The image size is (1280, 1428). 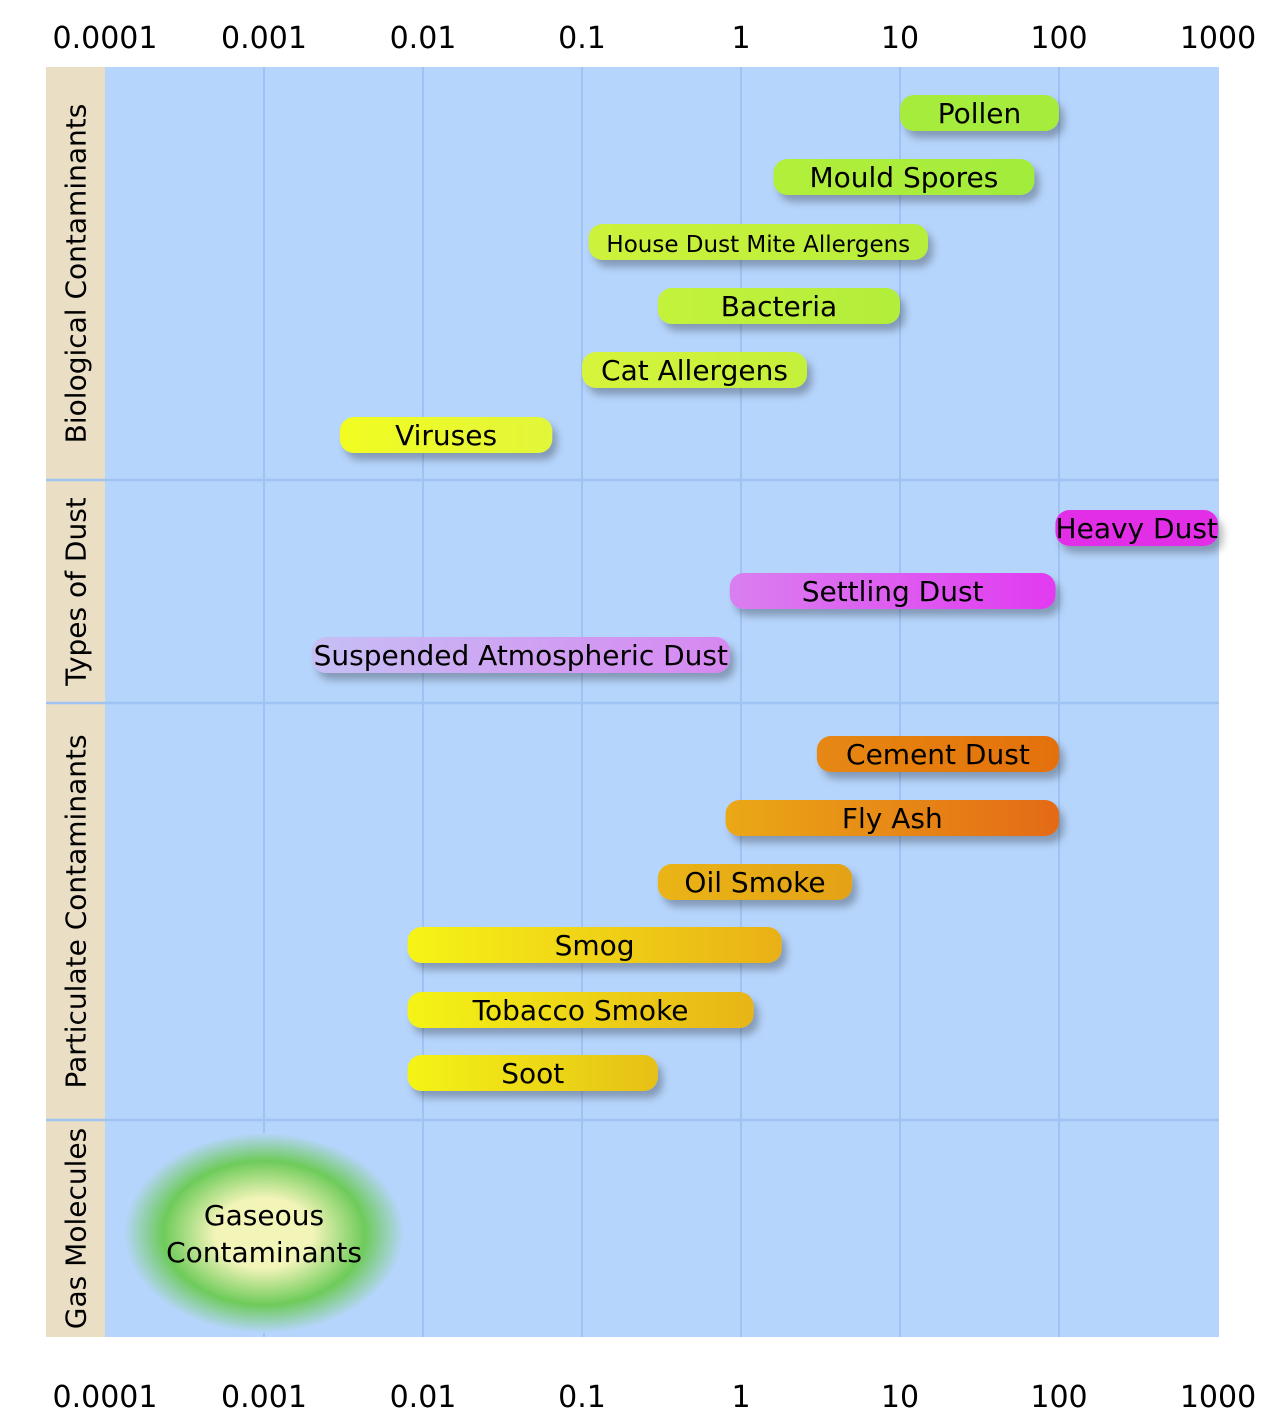 I want to click on bar-label: Cement Dust, so click(x=938, y=754).